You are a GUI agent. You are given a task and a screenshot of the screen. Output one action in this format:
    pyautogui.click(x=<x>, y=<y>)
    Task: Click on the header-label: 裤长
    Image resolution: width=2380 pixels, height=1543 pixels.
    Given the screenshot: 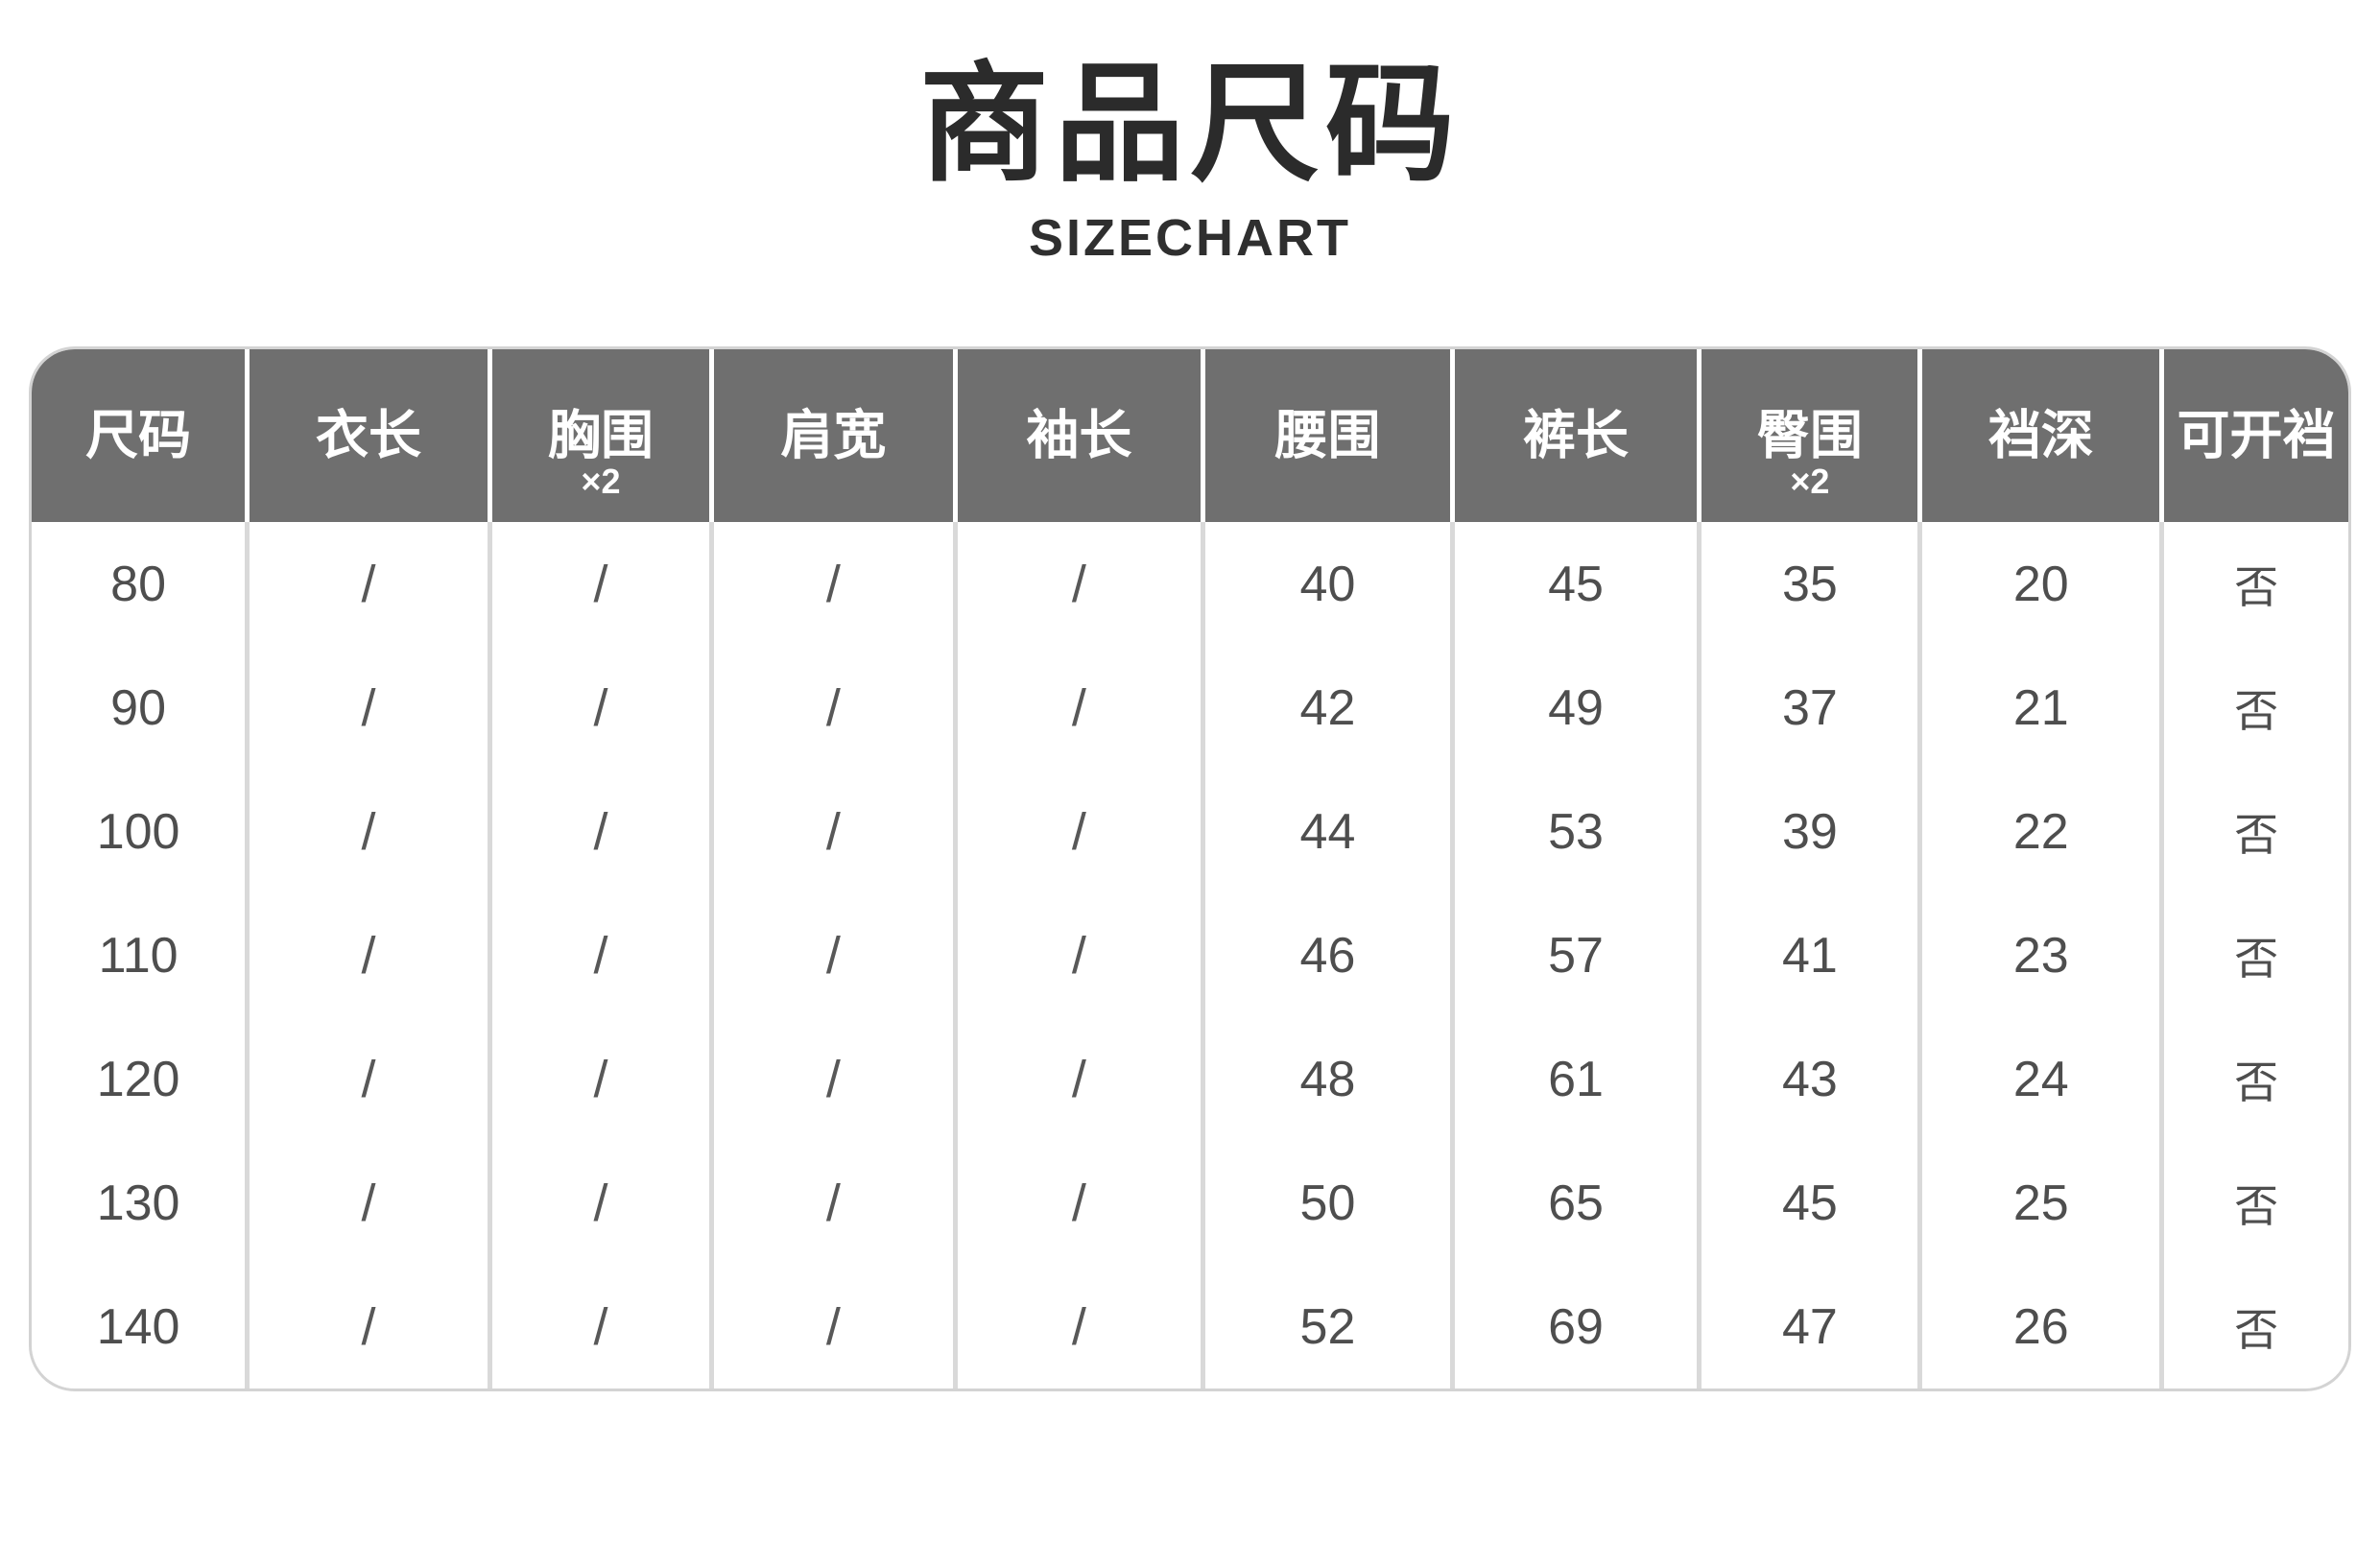 What is the action you would take?
    pyautogui.click(x=1575, y=435)
    